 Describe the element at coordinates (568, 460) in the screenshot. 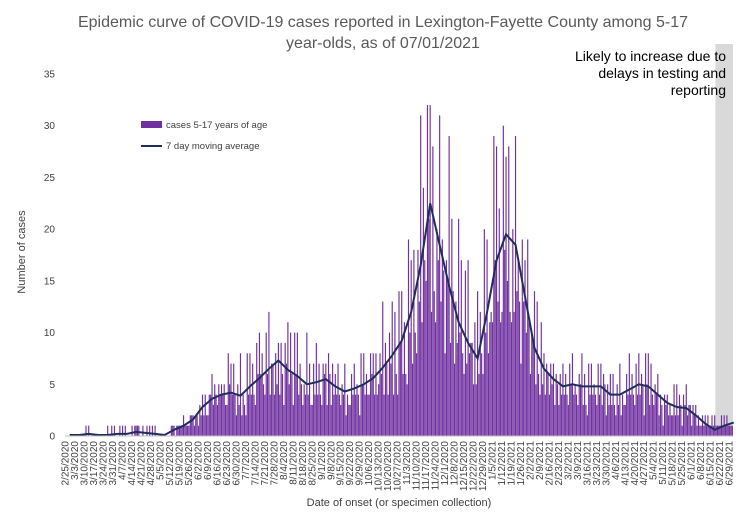

I see `x-tick-label: 3/2/2021` at that location.